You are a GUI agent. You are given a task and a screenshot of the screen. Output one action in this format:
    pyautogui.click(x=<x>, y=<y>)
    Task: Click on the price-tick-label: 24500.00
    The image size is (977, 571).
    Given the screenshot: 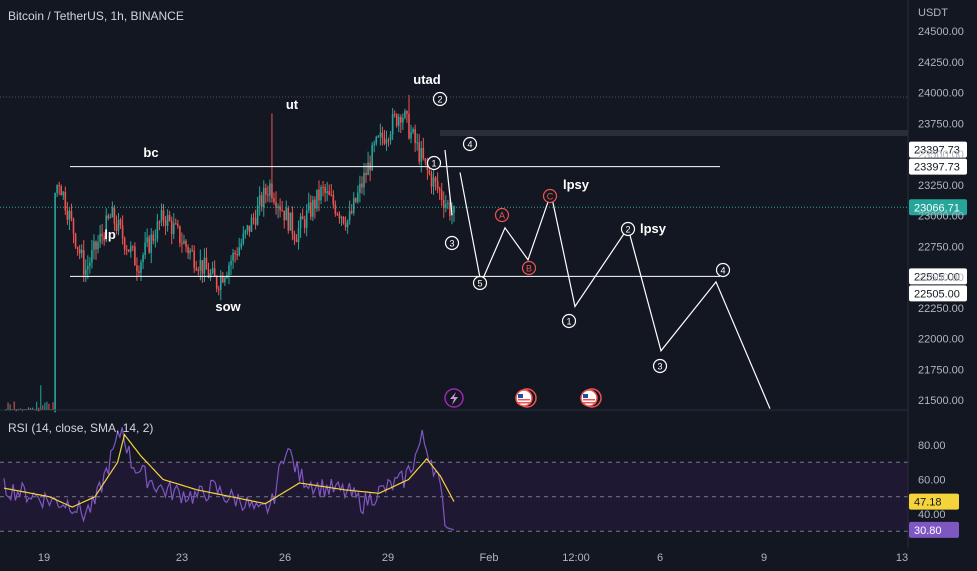 What is the action you would take?
    pyautogui.click(x=941, y=32)
    